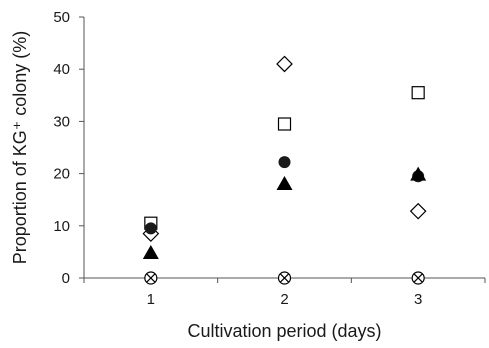 The width and height of the screenshot is (489, 348). I want to click on x-axis-title: Cultivation period (days), so click(284, 331).